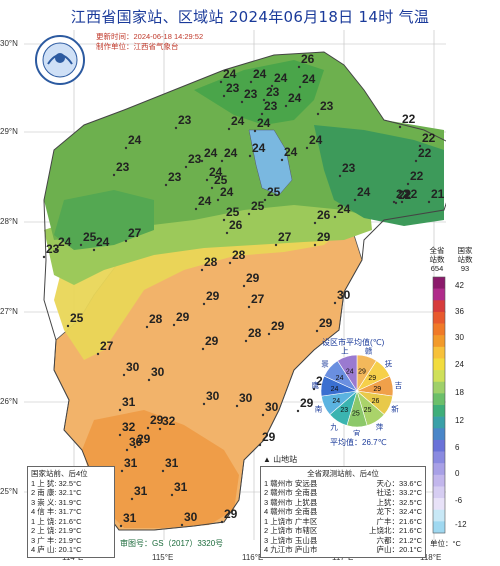 This screenshot has width=500, height=566. What do you see at coordinates (9, 491) in the screenshot?
I see `lat-label: 25°N` at bounding box center [9, 491].